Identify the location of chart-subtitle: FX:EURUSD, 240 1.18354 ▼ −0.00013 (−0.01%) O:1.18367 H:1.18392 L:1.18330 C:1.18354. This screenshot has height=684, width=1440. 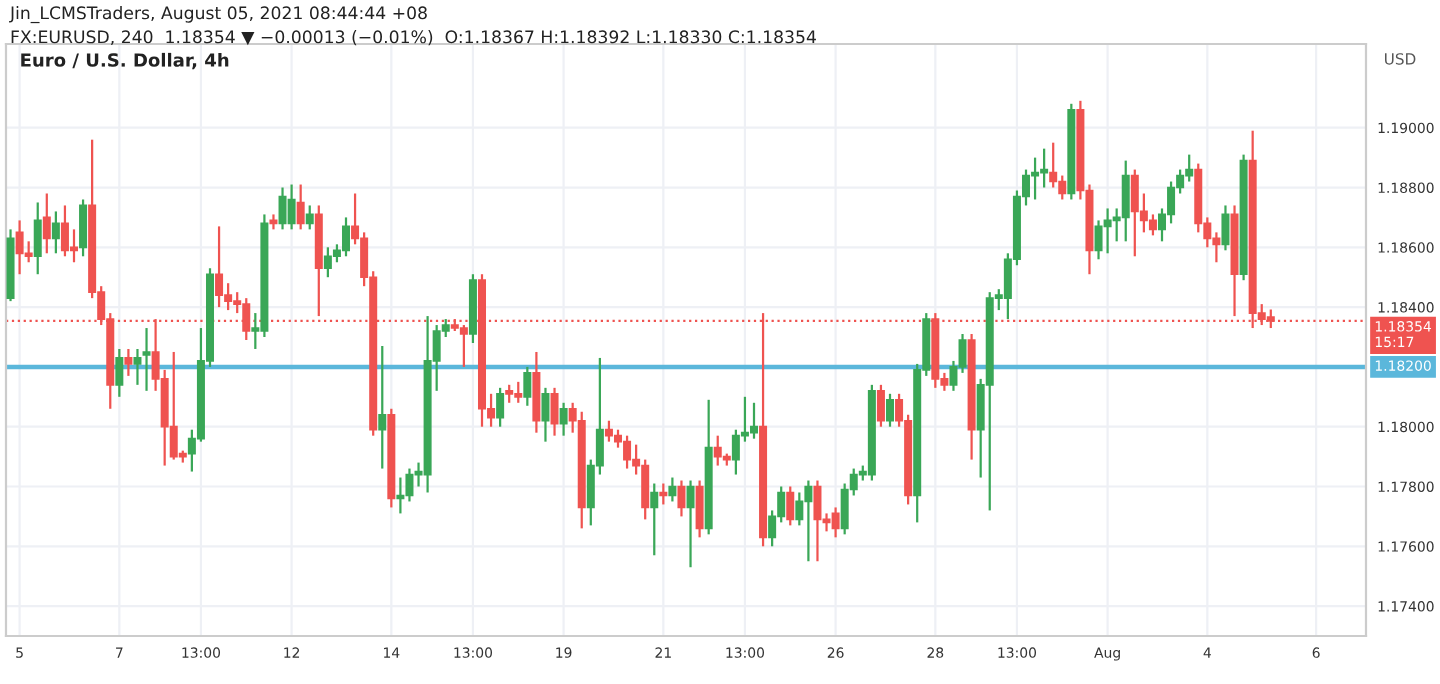
(413, 38).